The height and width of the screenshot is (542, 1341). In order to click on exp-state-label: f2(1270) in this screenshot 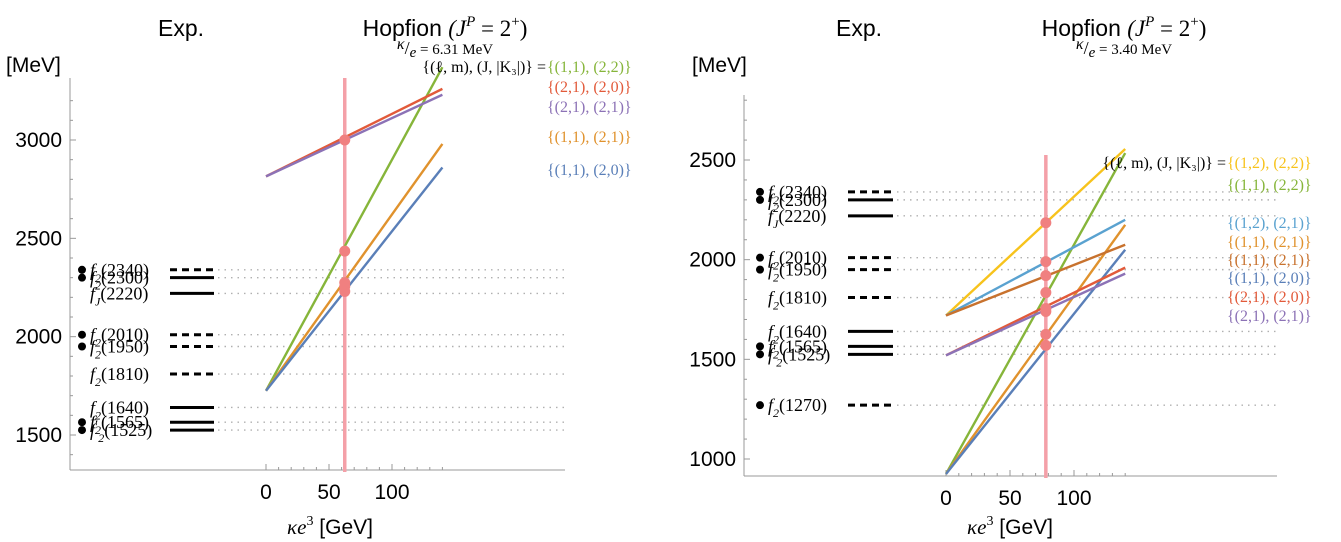, I will do `click(797, 407)`.